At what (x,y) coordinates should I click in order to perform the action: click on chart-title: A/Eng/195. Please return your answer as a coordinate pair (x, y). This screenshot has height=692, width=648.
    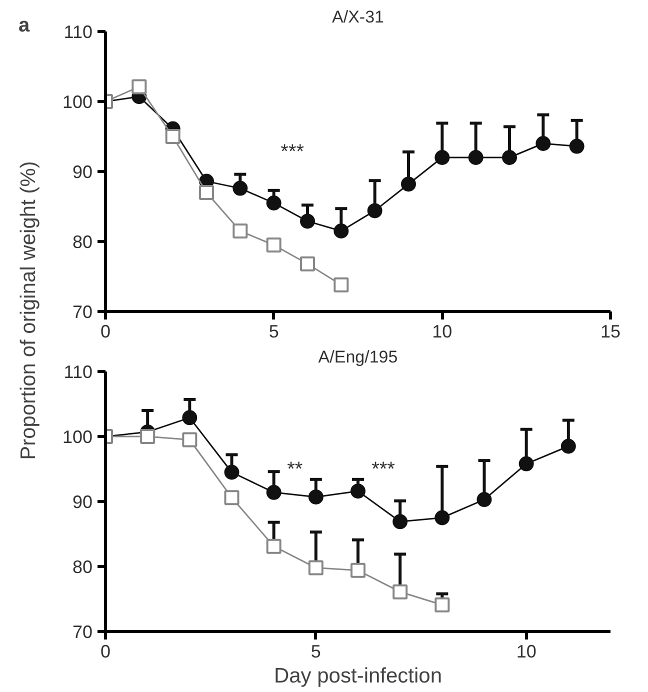
    Looking at the image, I should click on (358, 357).